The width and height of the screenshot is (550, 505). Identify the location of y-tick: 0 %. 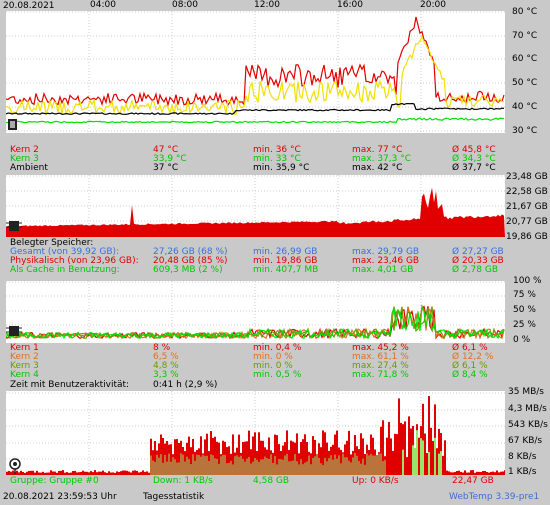
(522, 340).